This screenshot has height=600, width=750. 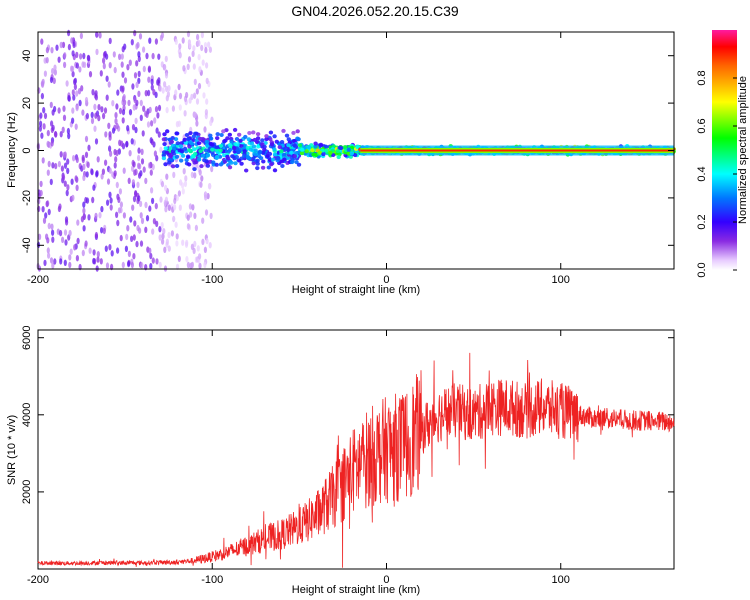 What do you see at coordinates (702, 221) in the screenshot?
I see `colorbar-tick-label: 0.2` at bounding box center [702, 221].